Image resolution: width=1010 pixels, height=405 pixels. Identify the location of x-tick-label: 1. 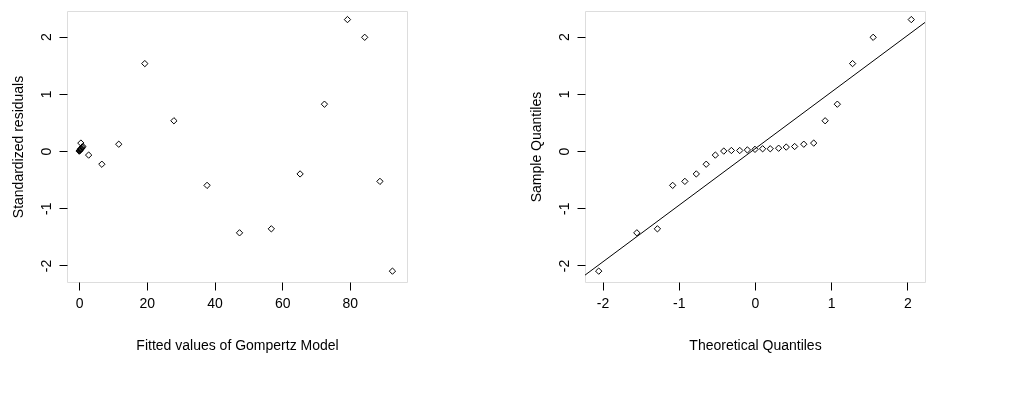
(831, 302).